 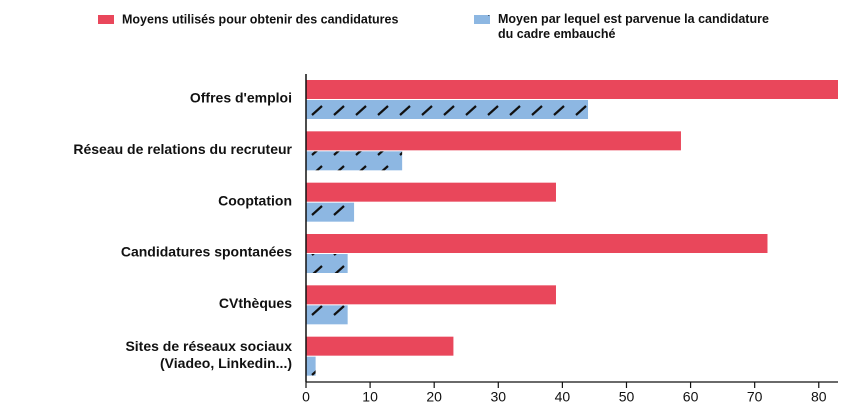 What do you see at coordinates (563, 397) in the screenshot?
I see `x-tick-label: 40` at bounding box center [563, 397].